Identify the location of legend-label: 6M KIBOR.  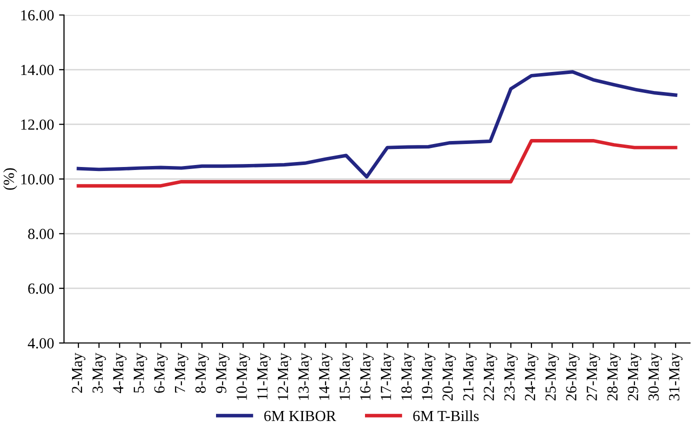
(300, 416).